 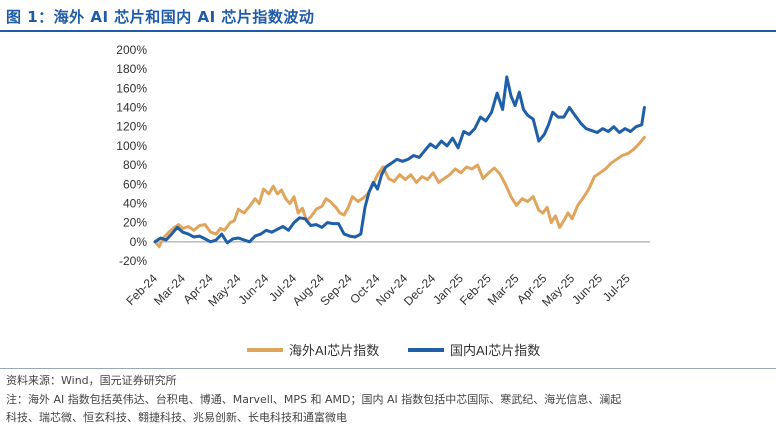 I want to click on y-tick-label: 140%, so click(x=131, y=108).